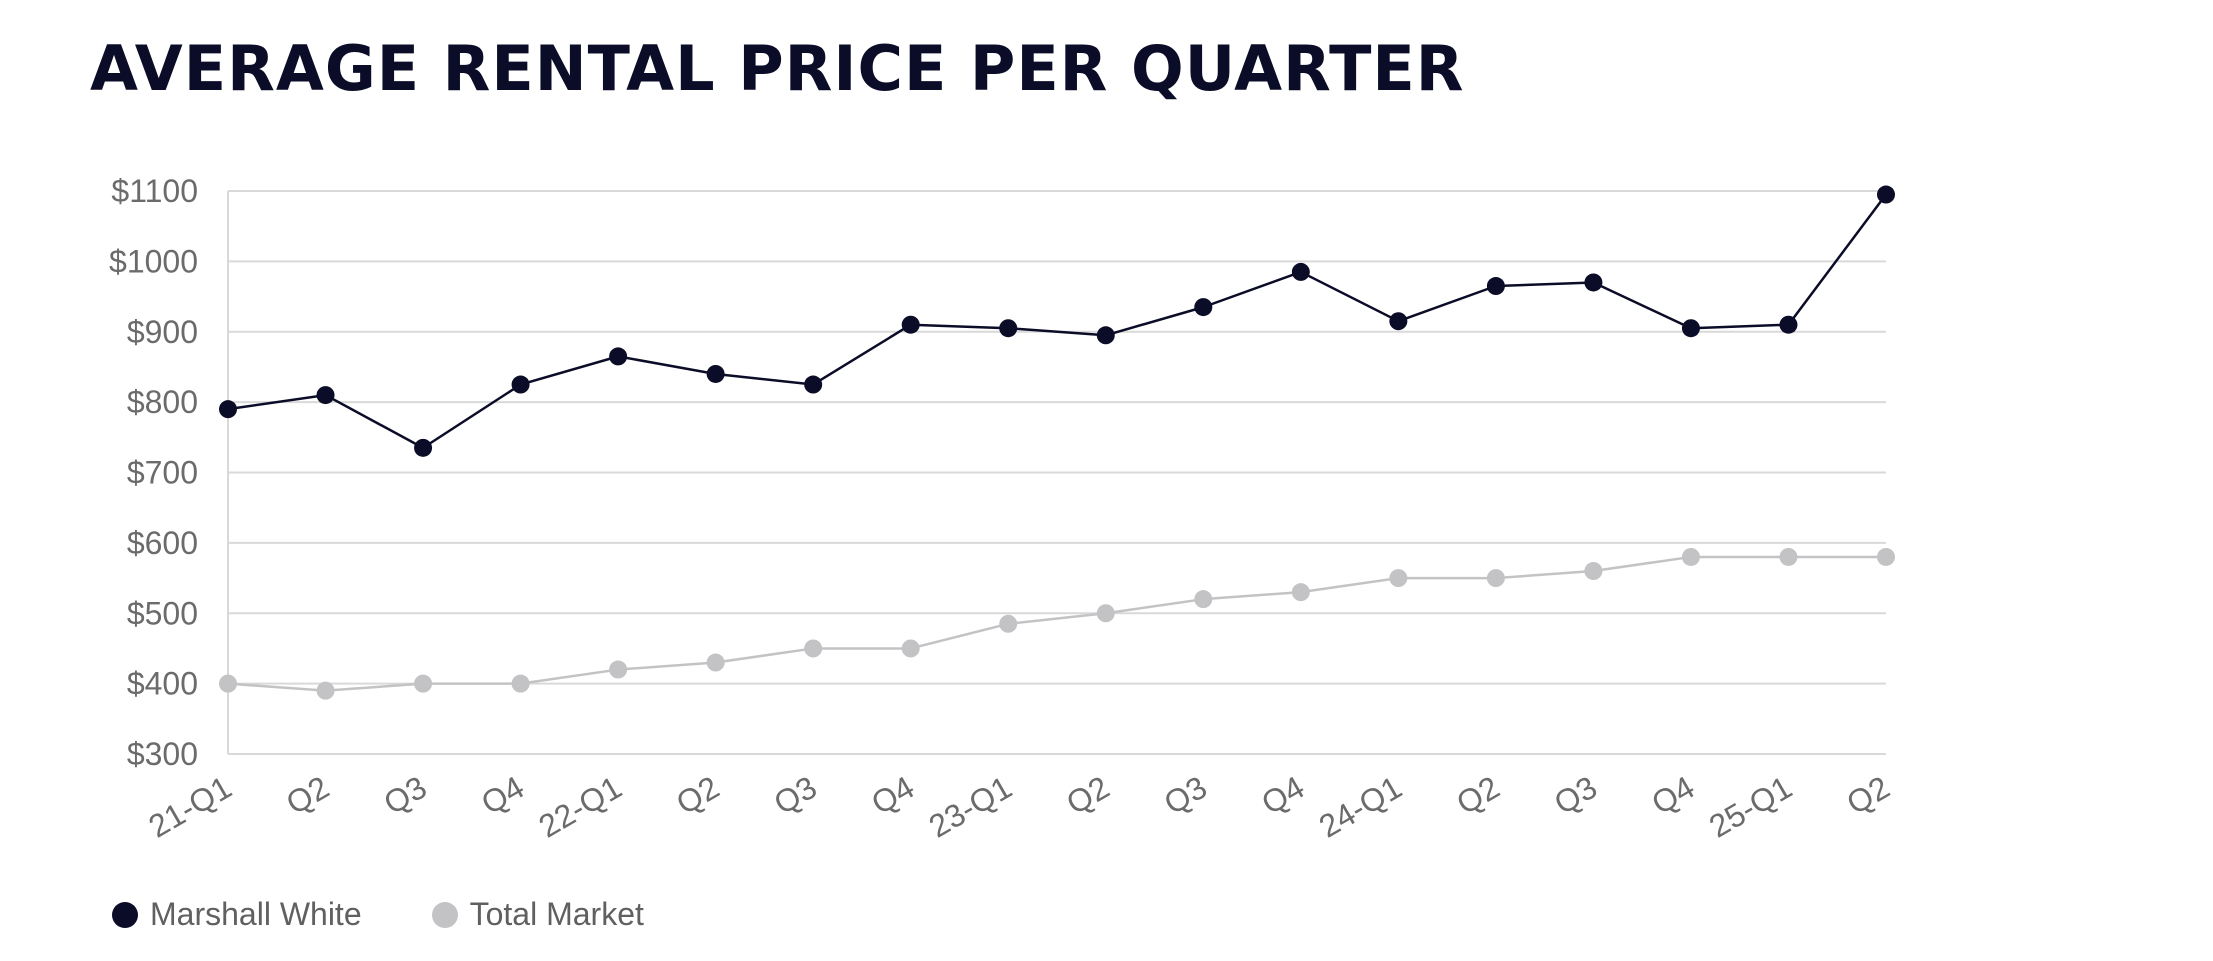 The image size is (2213, 961). What do you see at coordinates (154, 191) in the screenshot?
I see `y-tick-label: $1100` at bounding box center [154, 191].